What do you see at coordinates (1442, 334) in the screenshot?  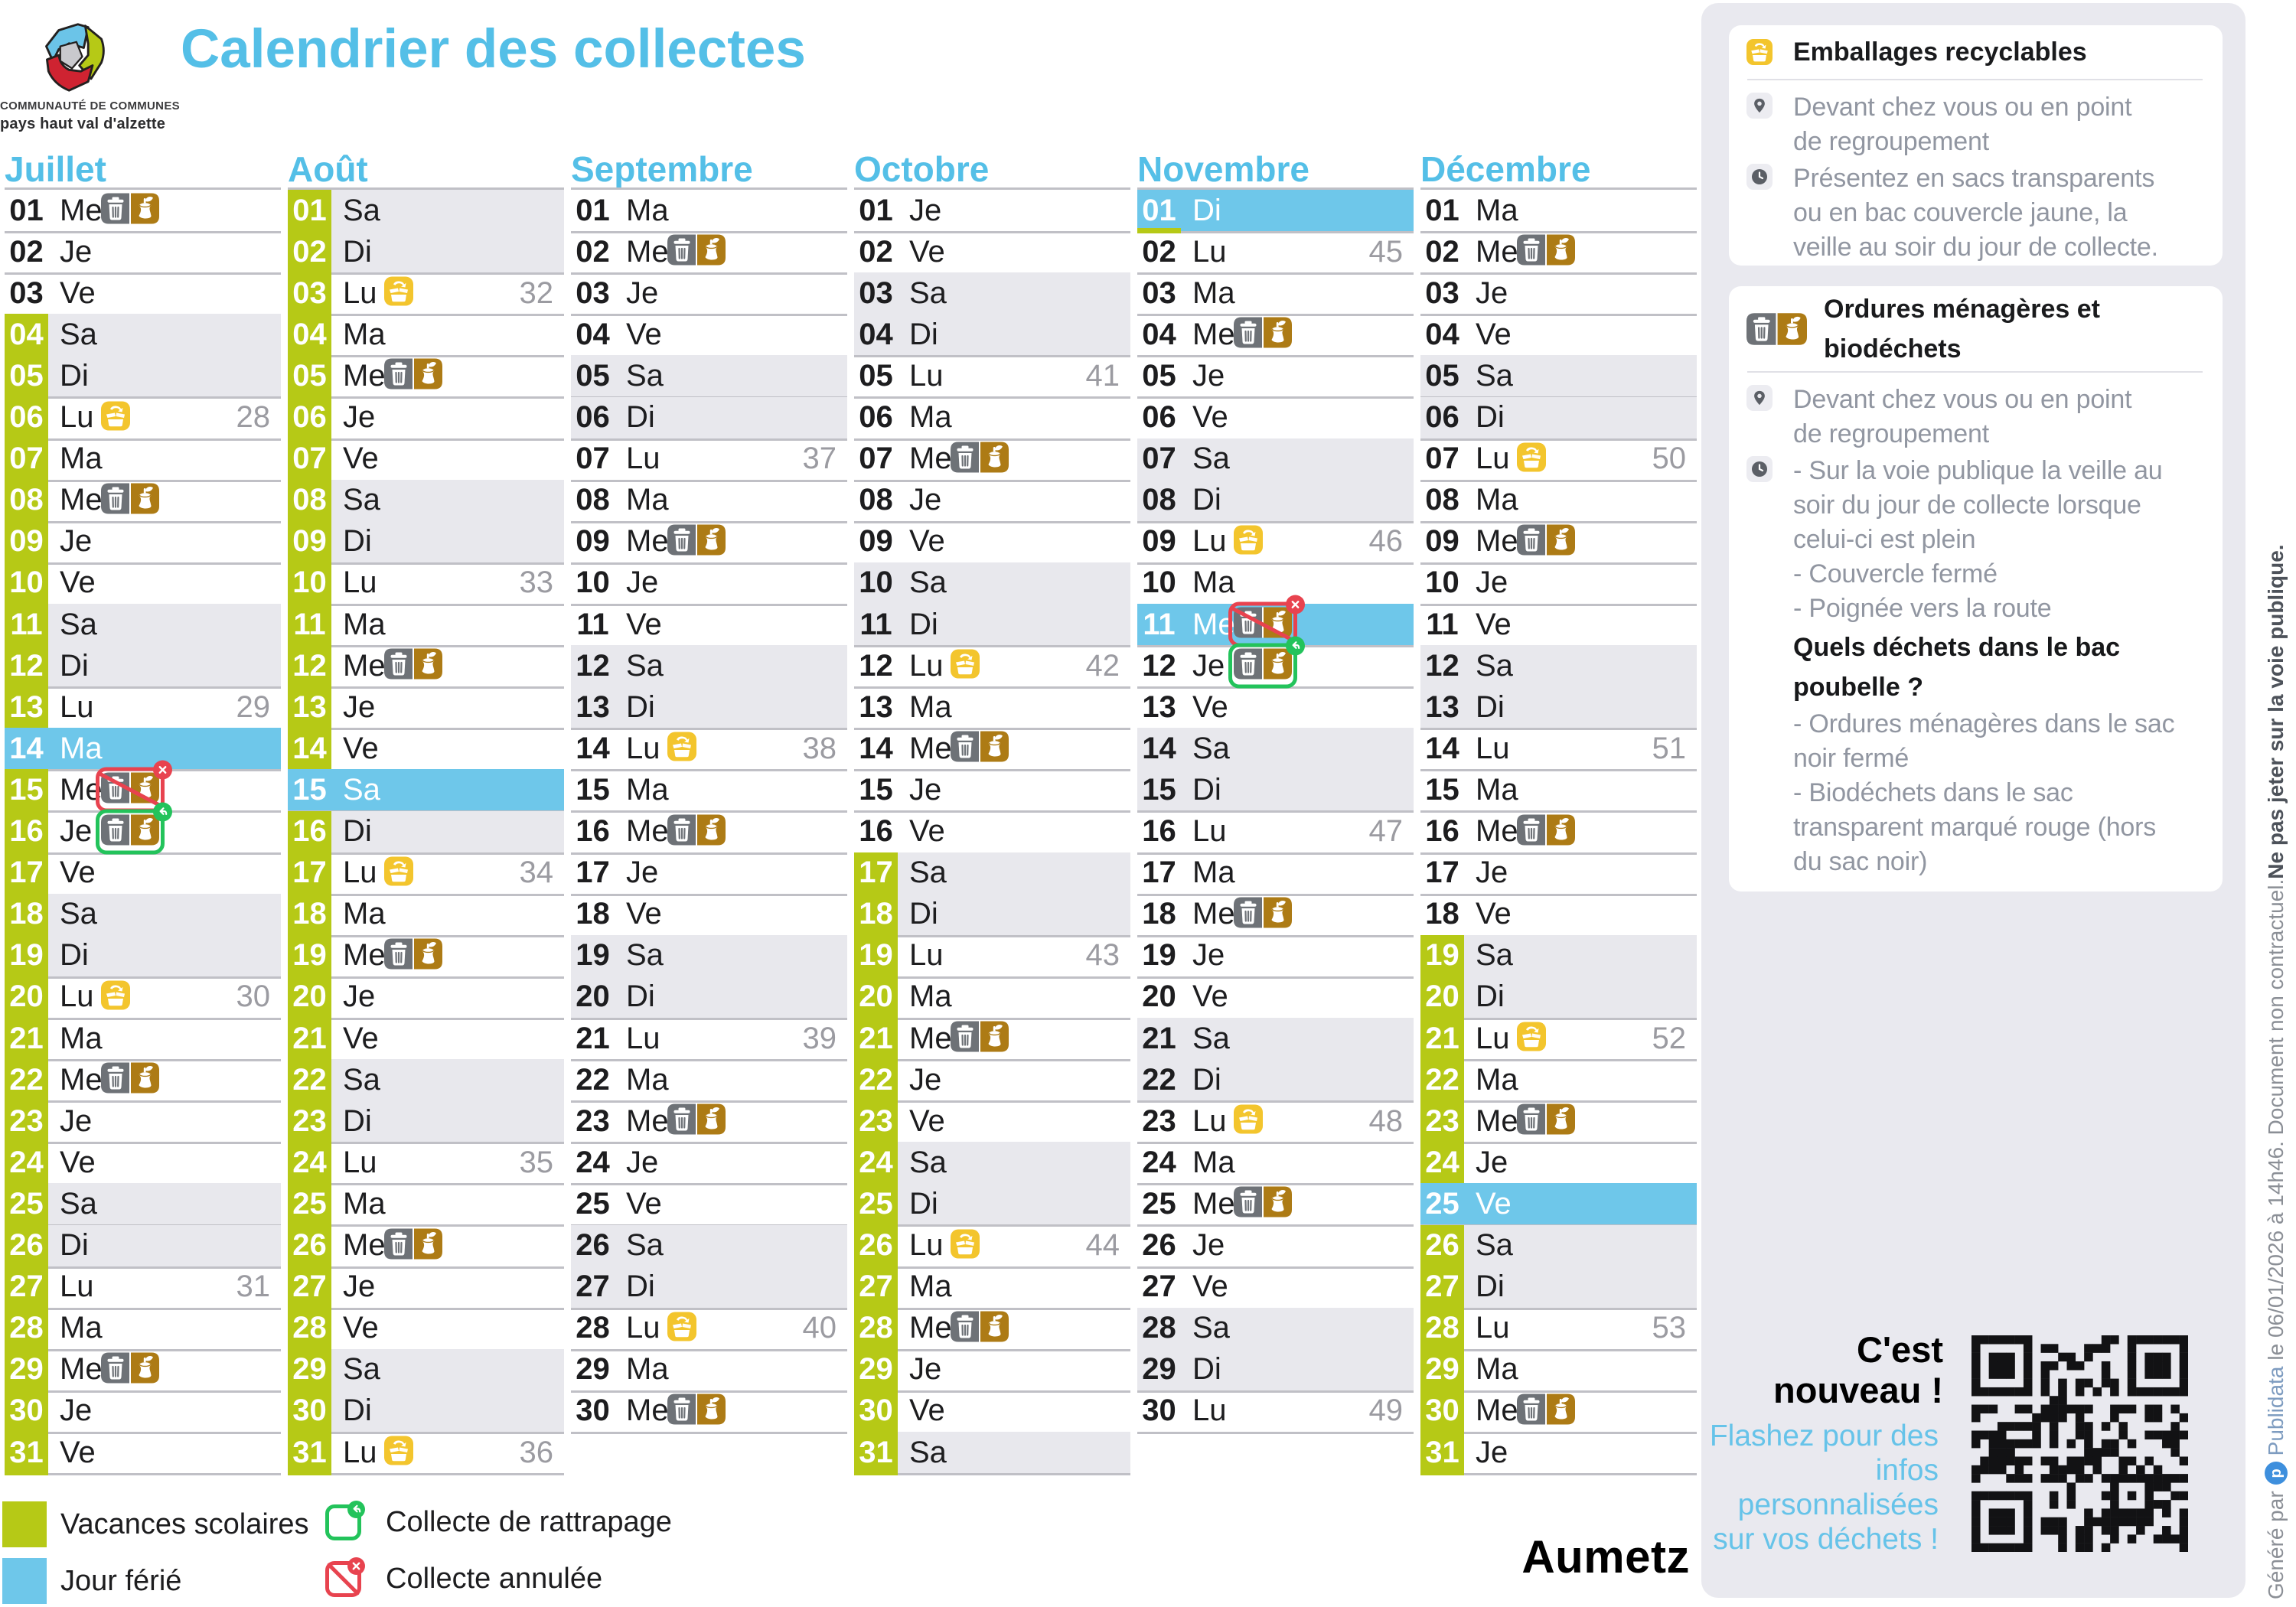 I see `day-number: 04` at bounding box center [1442, 334].